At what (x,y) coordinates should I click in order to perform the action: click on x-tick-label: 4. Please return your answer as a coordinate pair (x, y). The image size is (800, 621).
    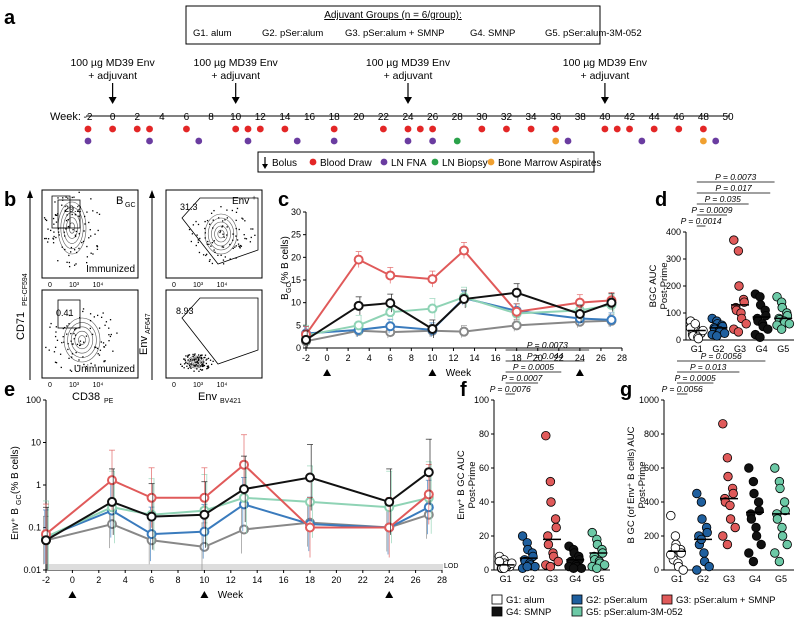
    Looking at the image, I should click on (369, 358).